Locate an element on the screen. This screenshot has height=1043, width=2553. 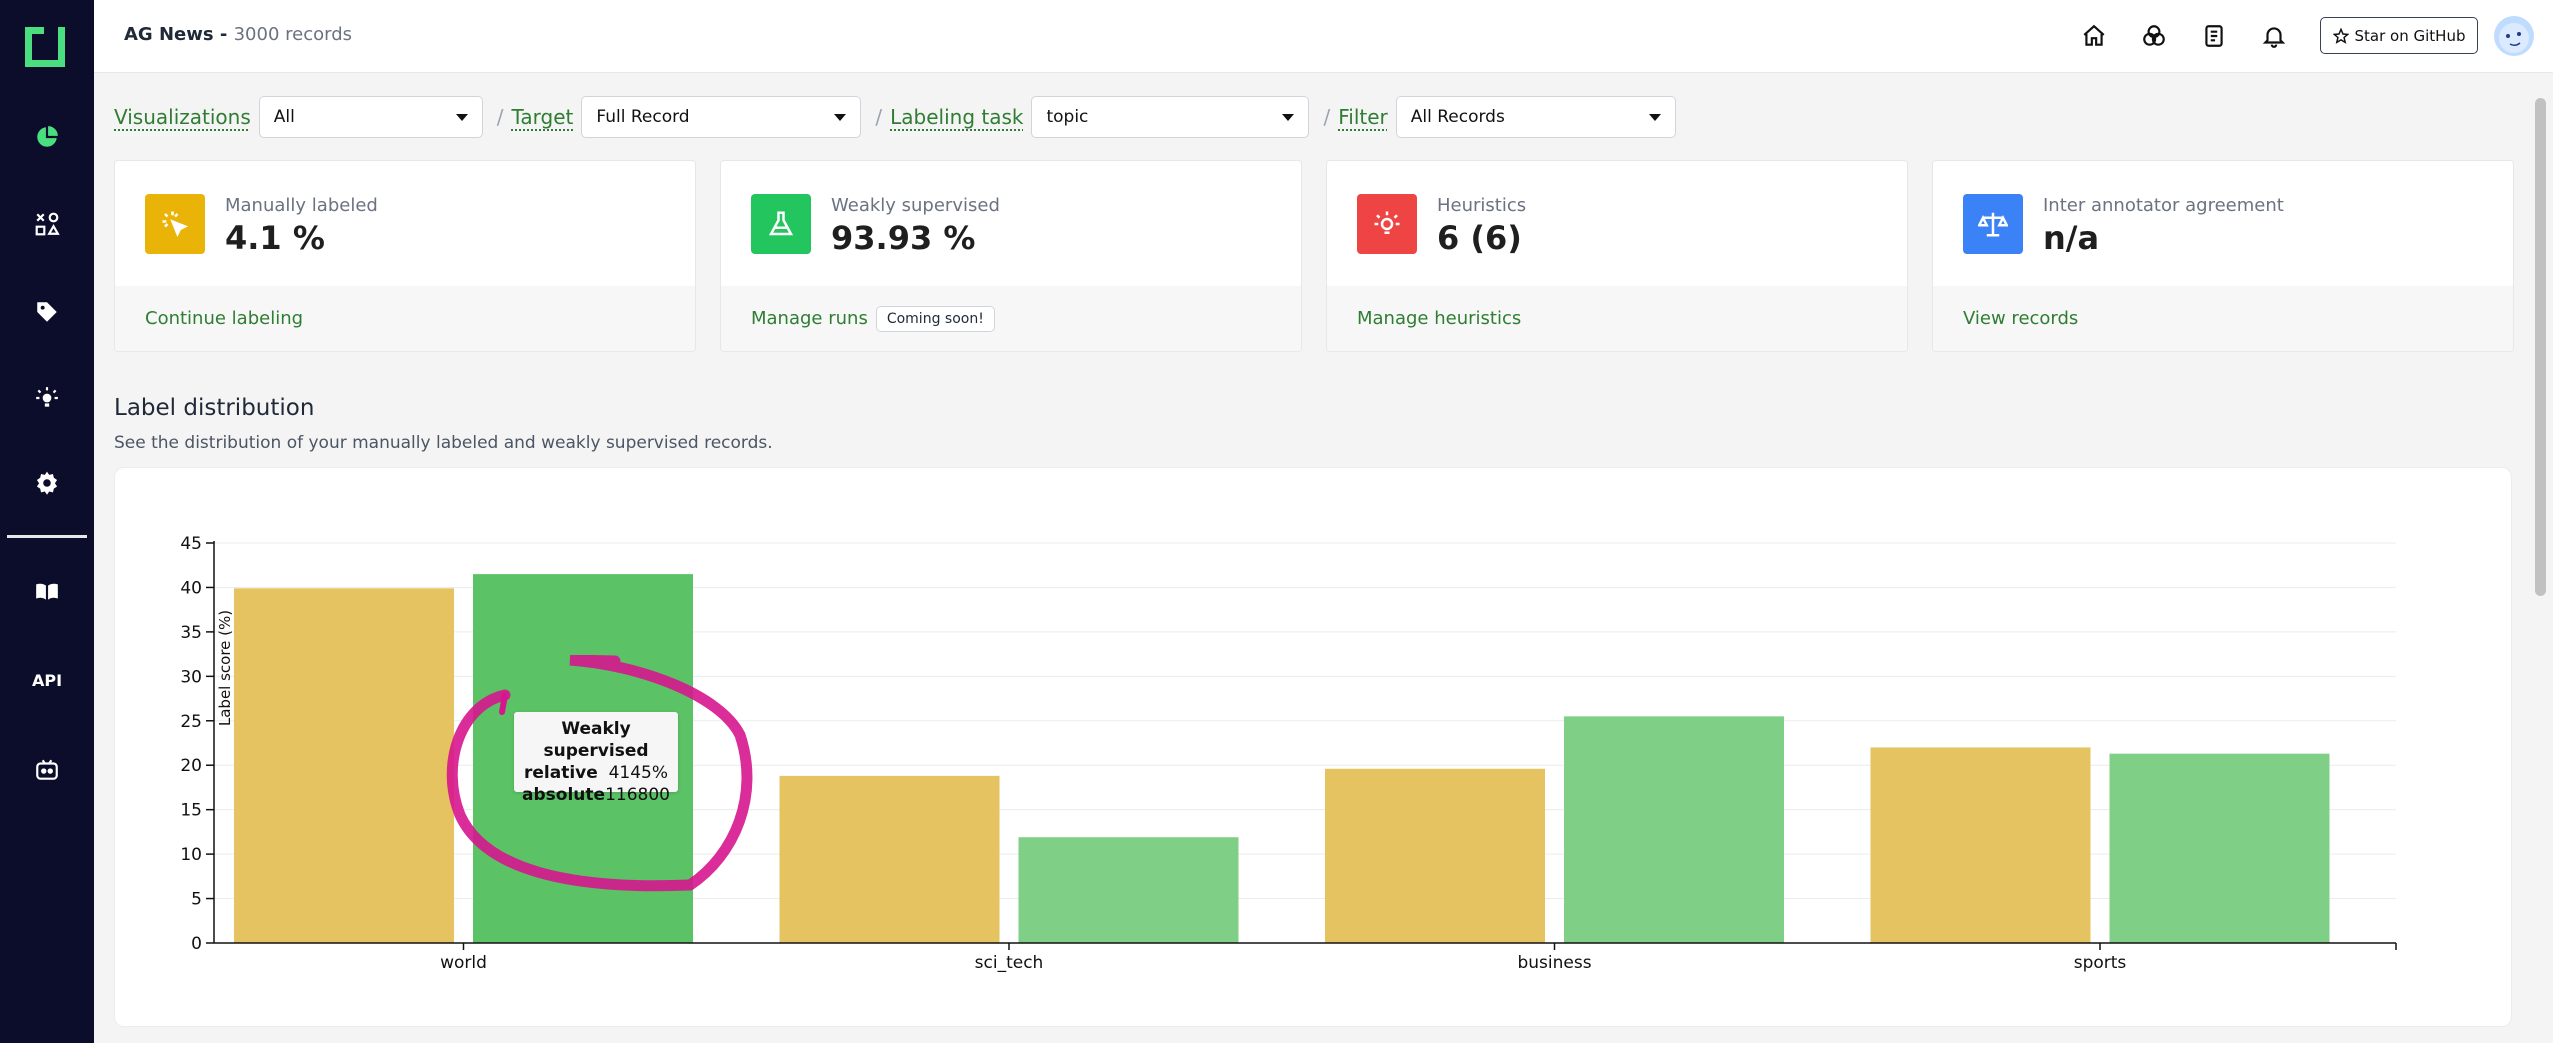
coming-soon-badge: Coming soon! is located at coordinates (935, 318).